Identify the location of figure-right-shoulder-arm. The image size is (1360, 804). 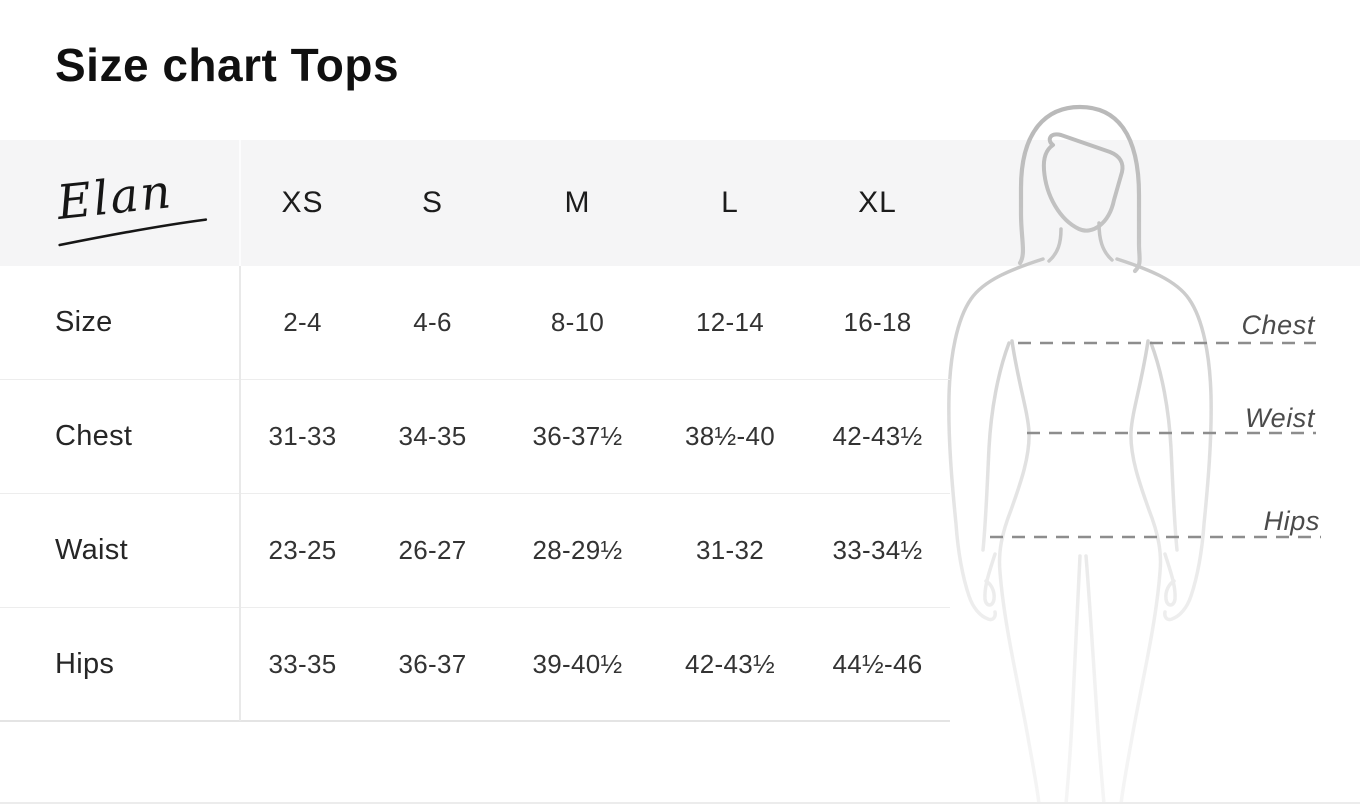
(1164, 439).